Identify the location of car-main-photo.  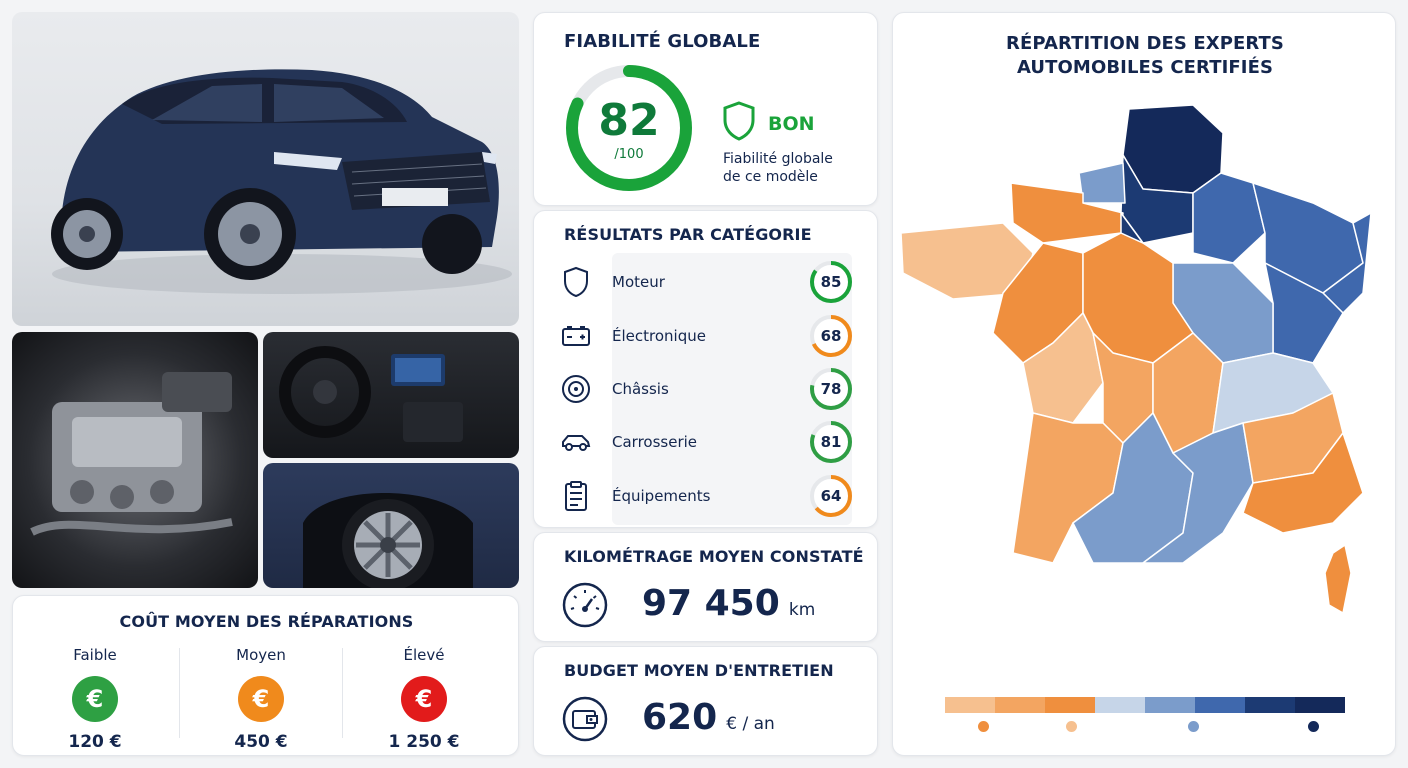
(265, 169).